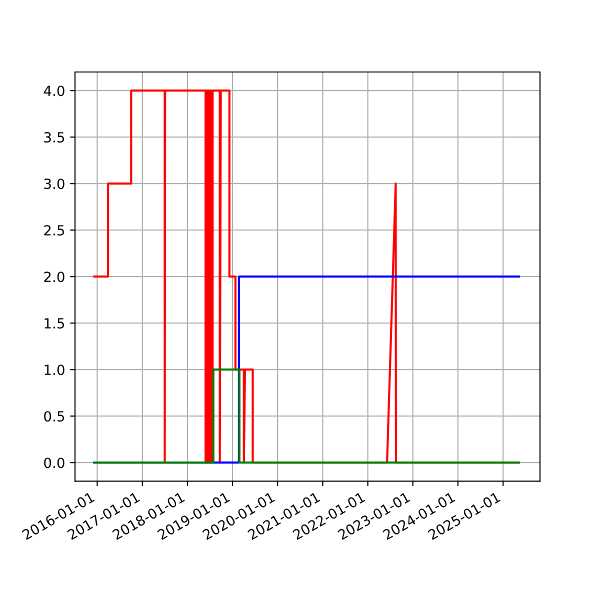 This screenshot has height=600, width=600. What do you see at coordinates (54, 323) in the screenshot?
I see `y-tick-label: 1.5` at bounding box center [54, 323].